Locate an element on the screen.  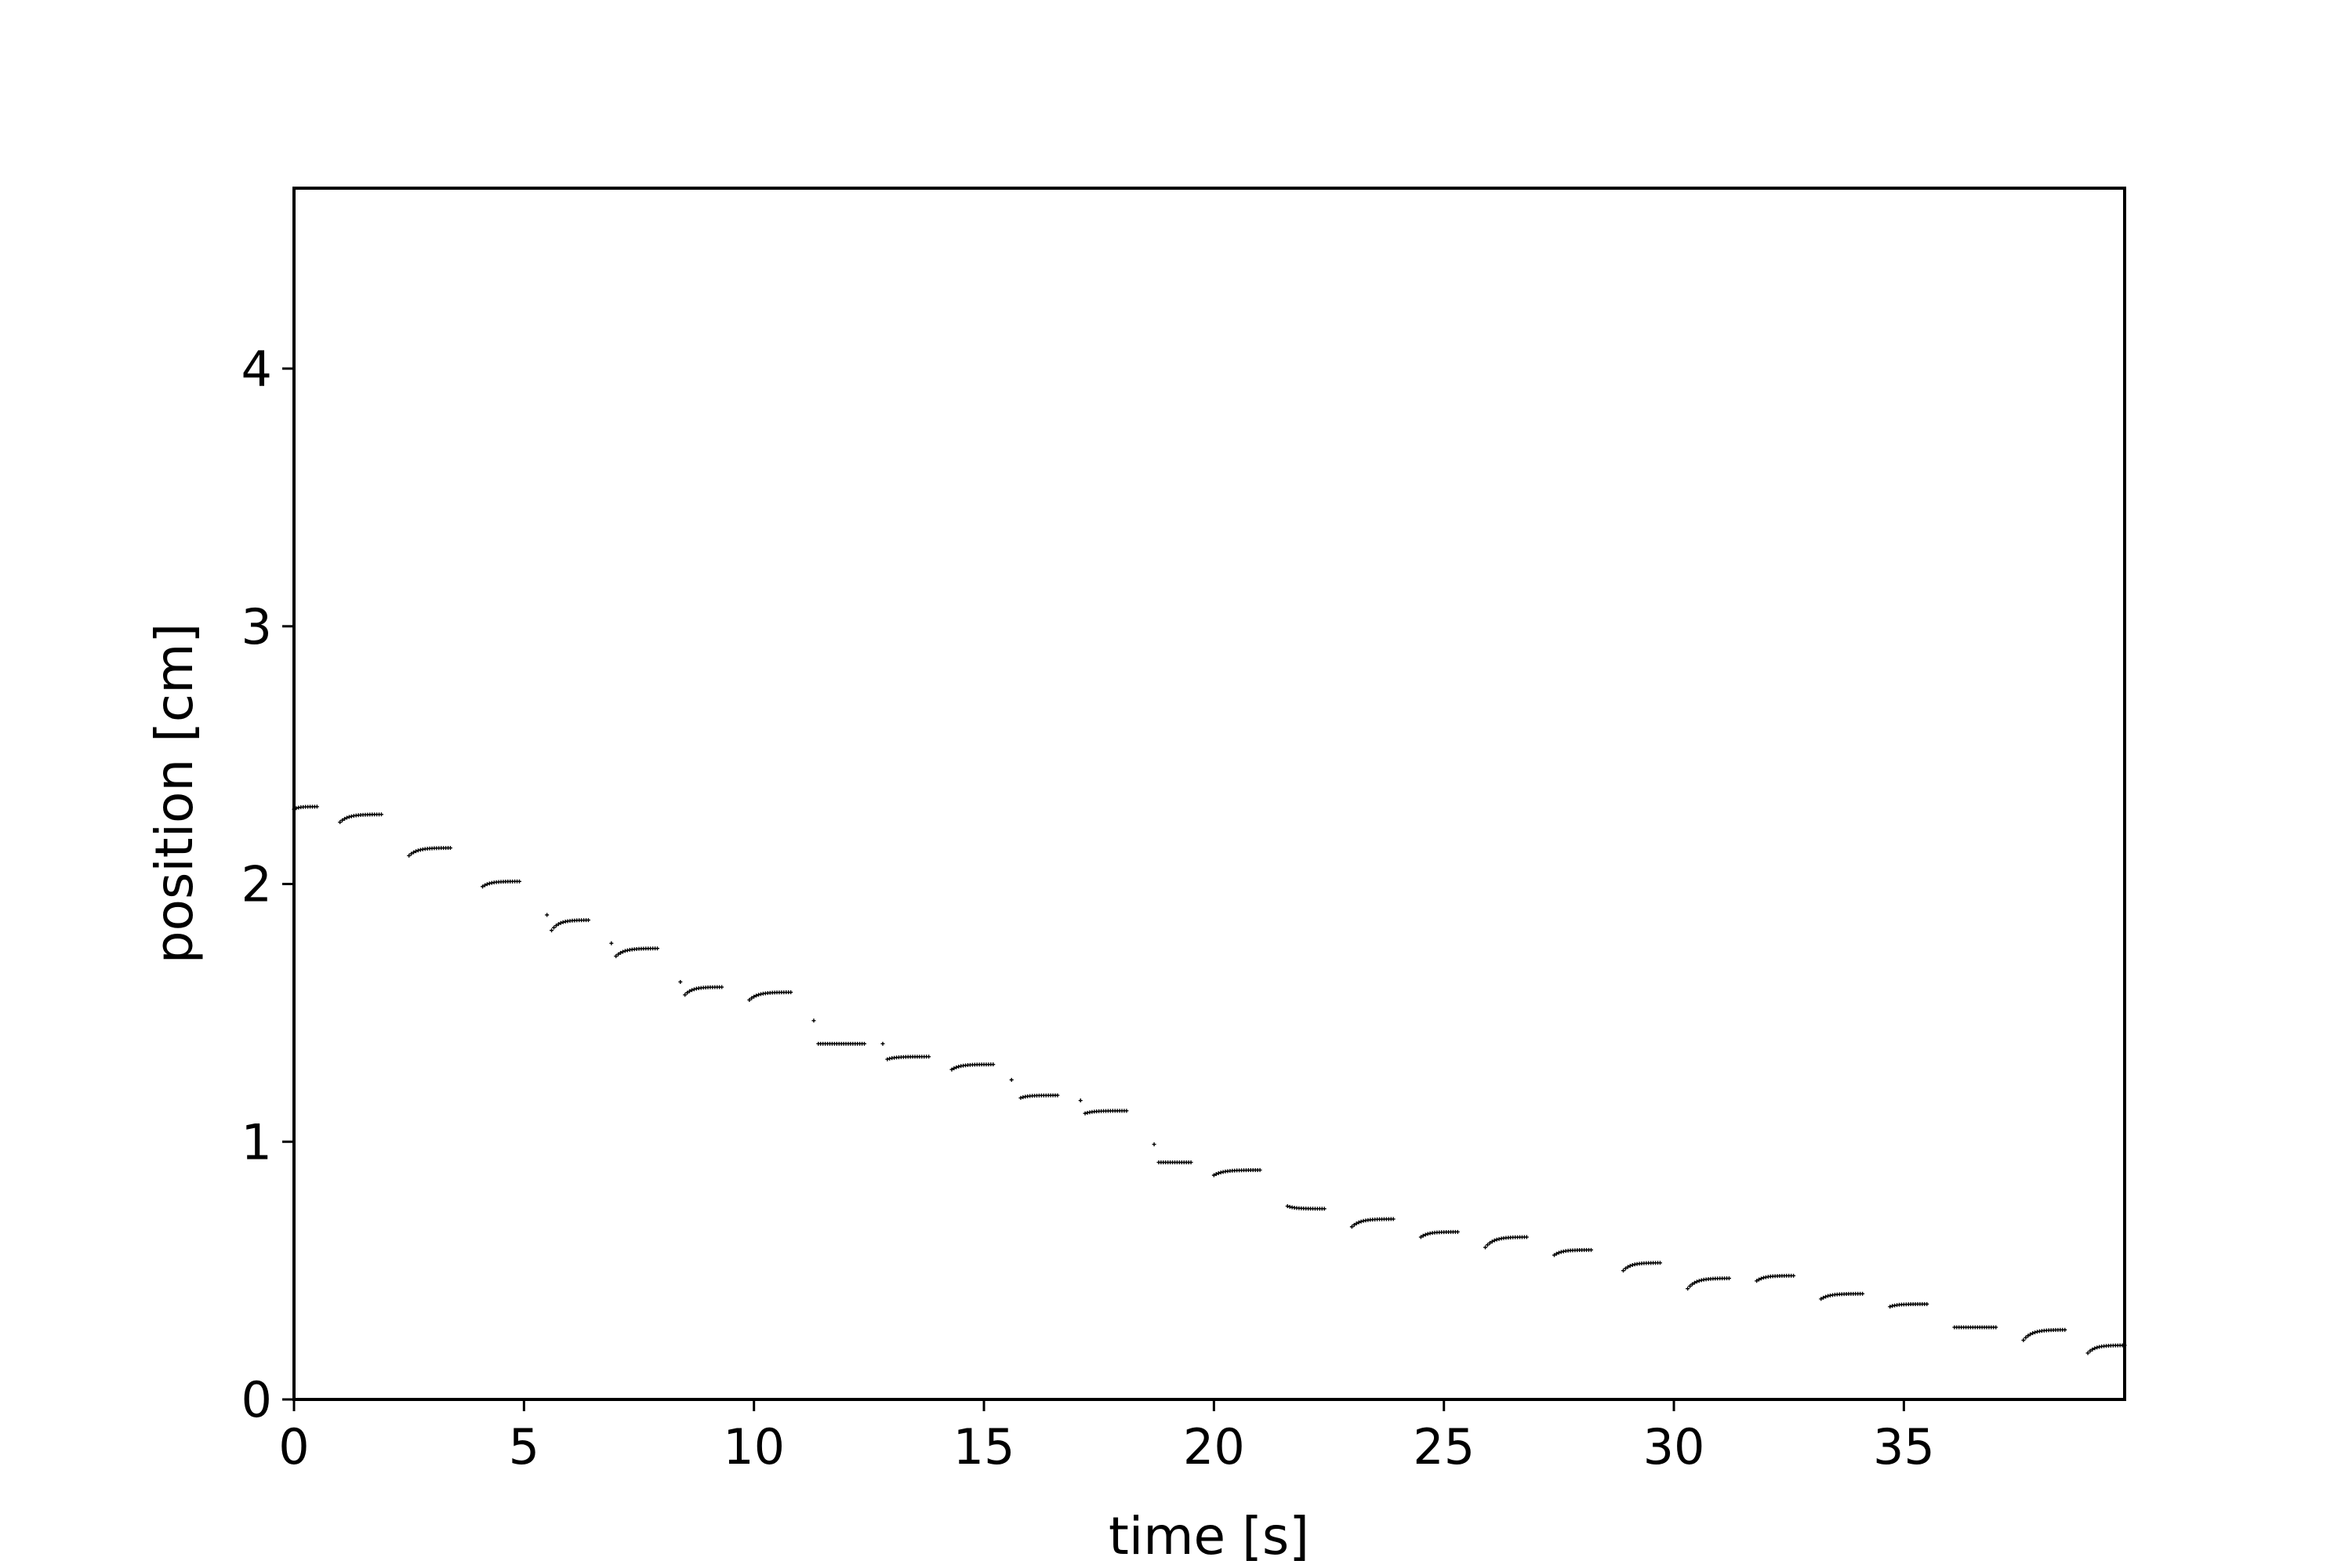
x-tick-label: 35 is located at coordinates (1904, 1446).